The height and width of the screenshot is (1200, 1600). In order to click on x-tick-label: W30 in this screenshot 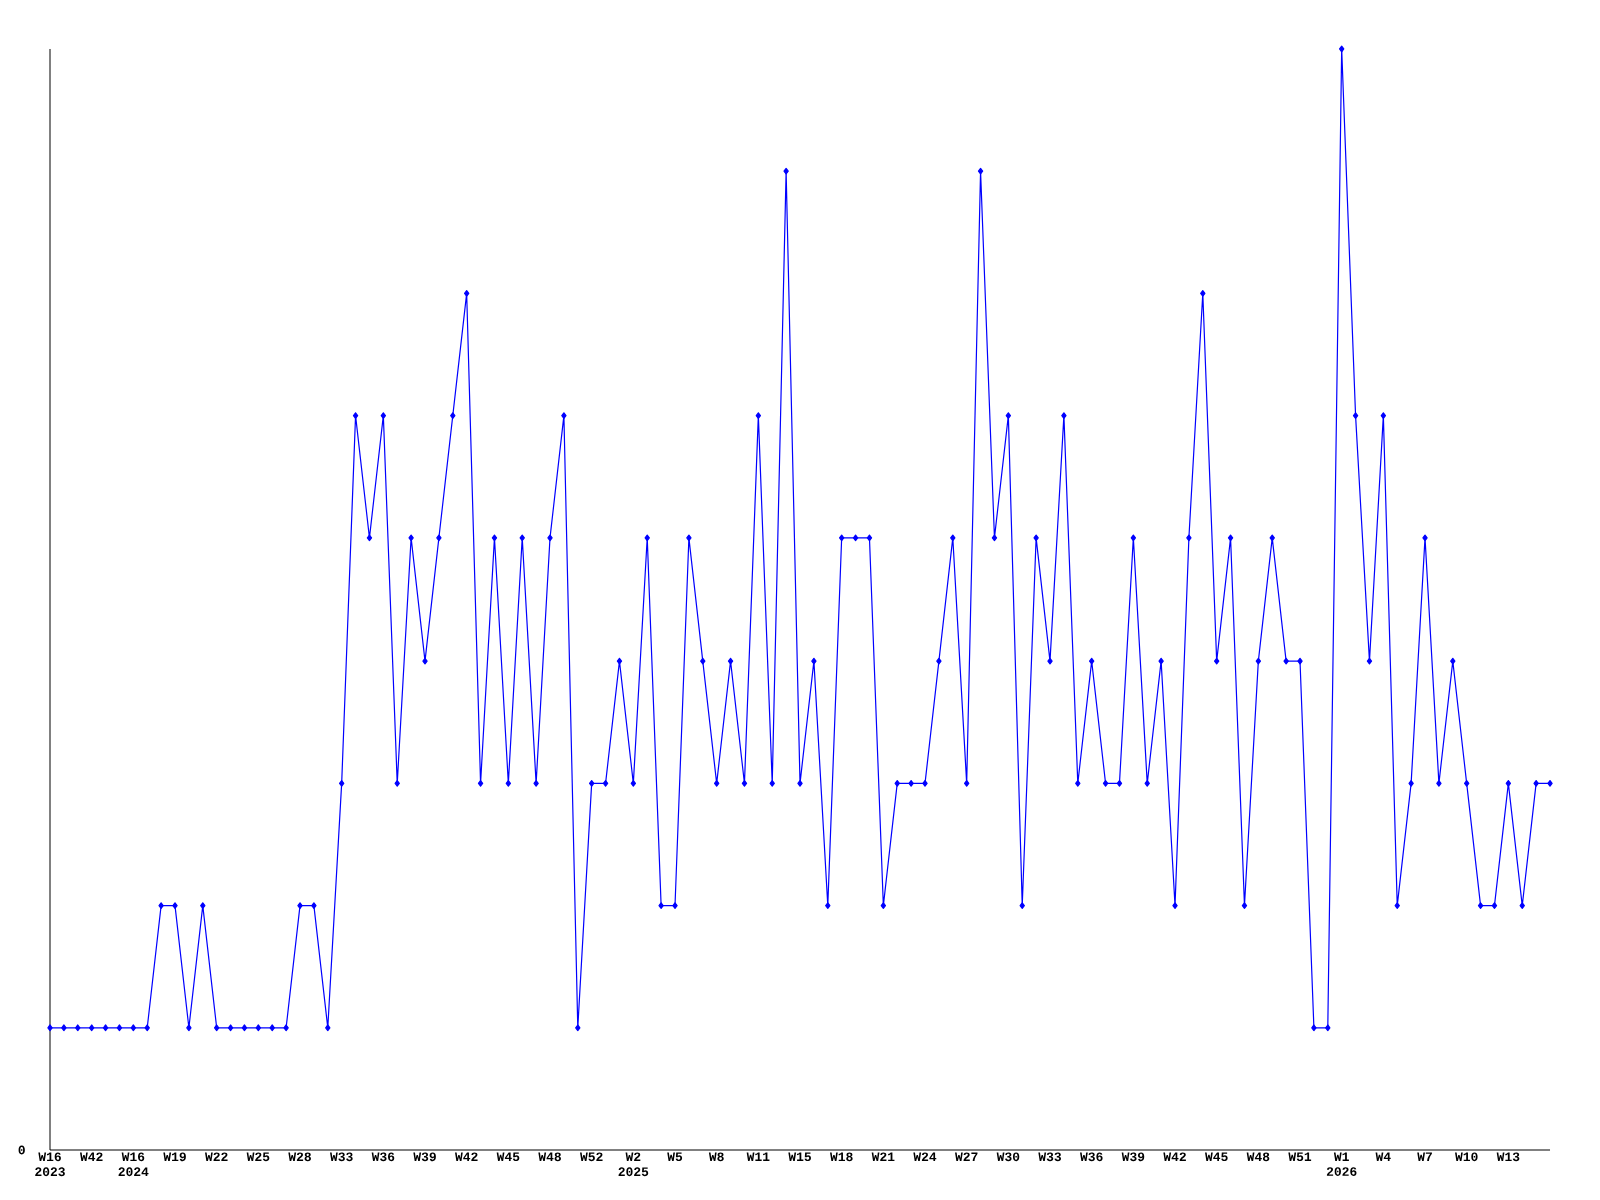, I will do `click(1008, 1157)`.